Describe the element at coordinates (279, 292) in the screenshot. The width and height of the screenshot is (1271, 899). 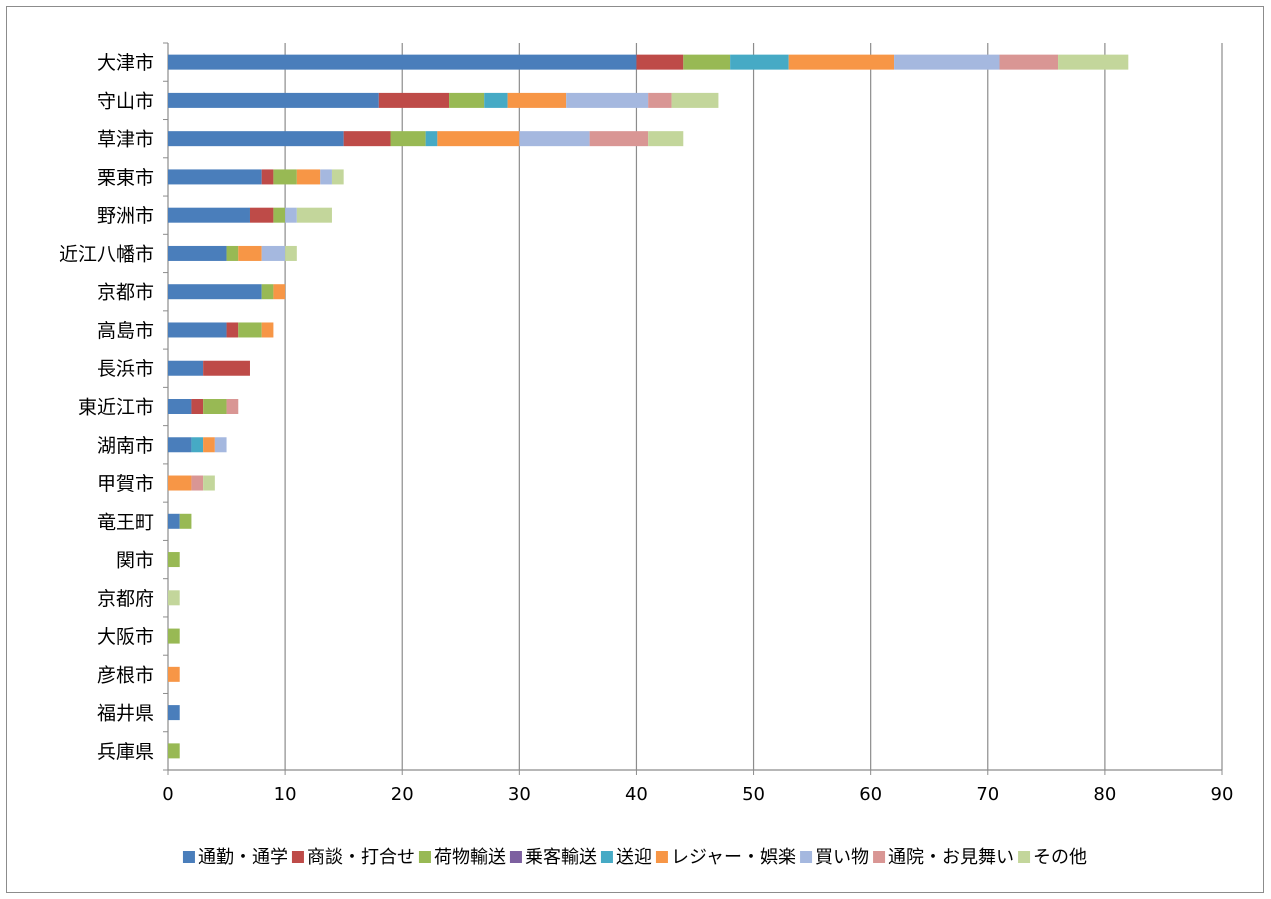
I see `bar-segment: 京都市 / レジャー・娯楽: 1` at that location.